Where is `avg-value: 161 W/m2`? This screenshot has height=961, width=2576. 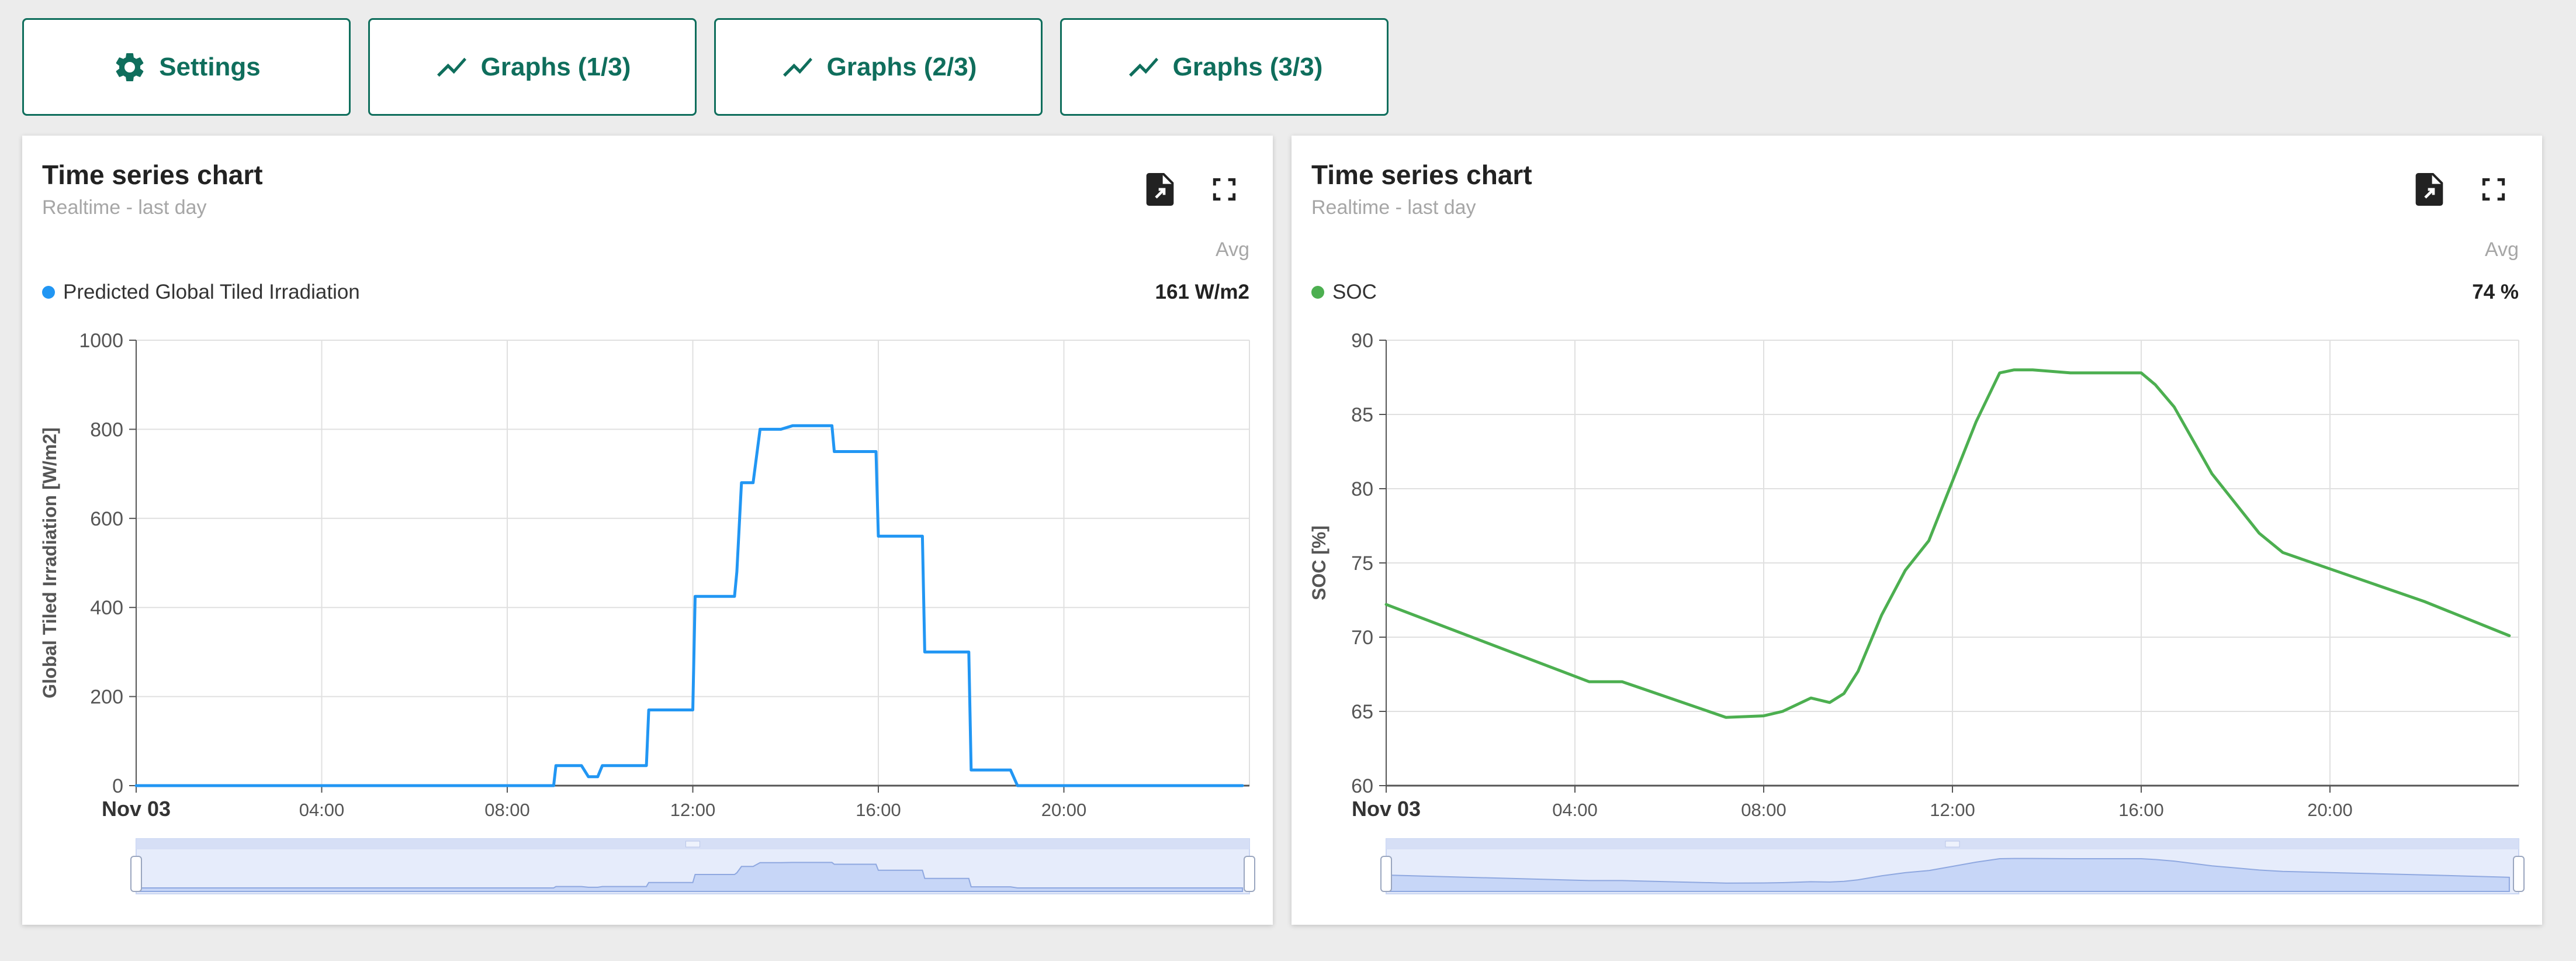 avg-value: 161 W/m2 is located at coordinates (1202, 292).